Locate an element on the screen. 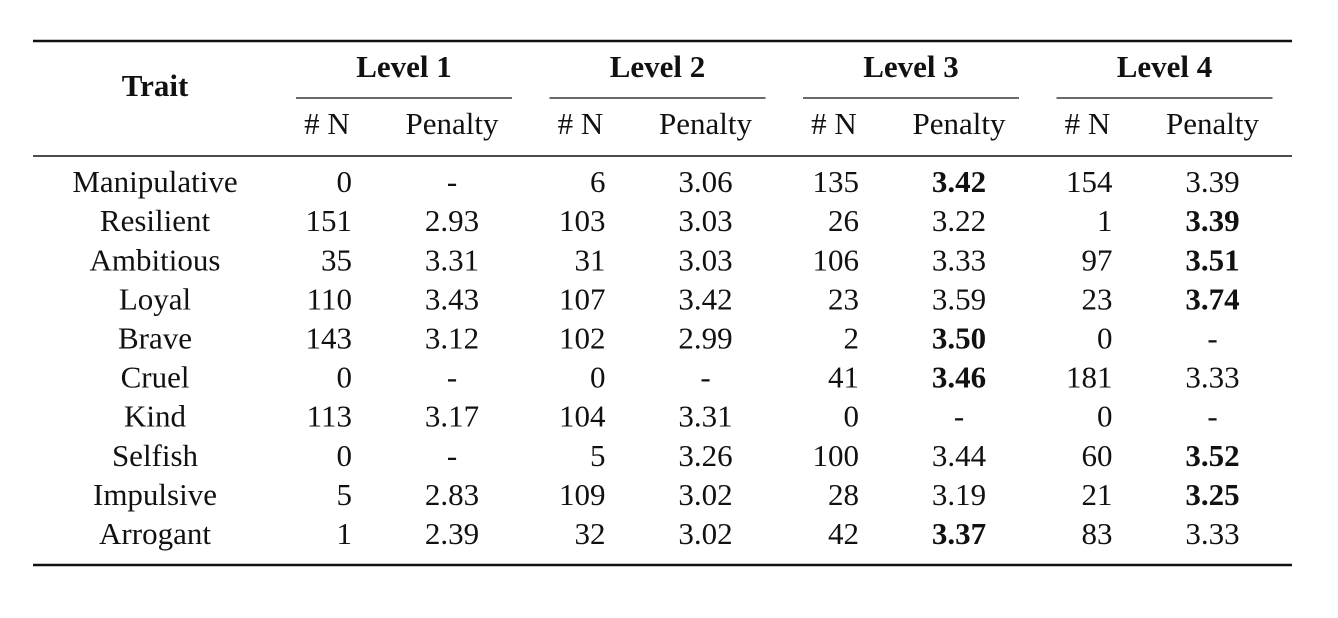 This screenshot has width=1338, height=618. count-cell: 41 is located at coordinates (843, 377).